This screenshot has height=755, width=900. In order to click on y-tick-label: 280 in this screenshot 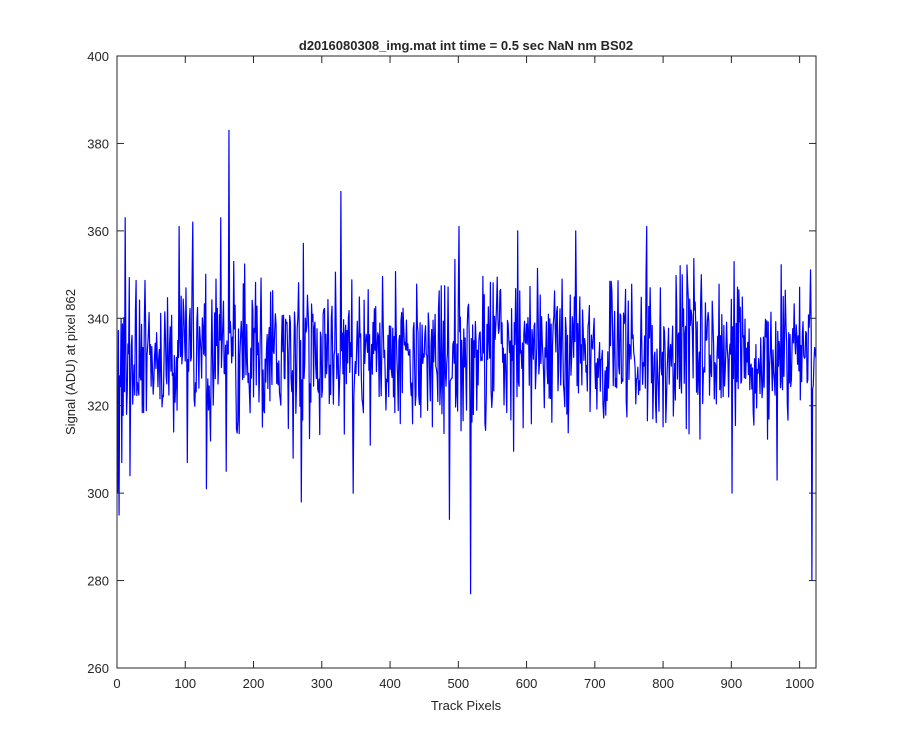, I will do `click(98, 581)`.